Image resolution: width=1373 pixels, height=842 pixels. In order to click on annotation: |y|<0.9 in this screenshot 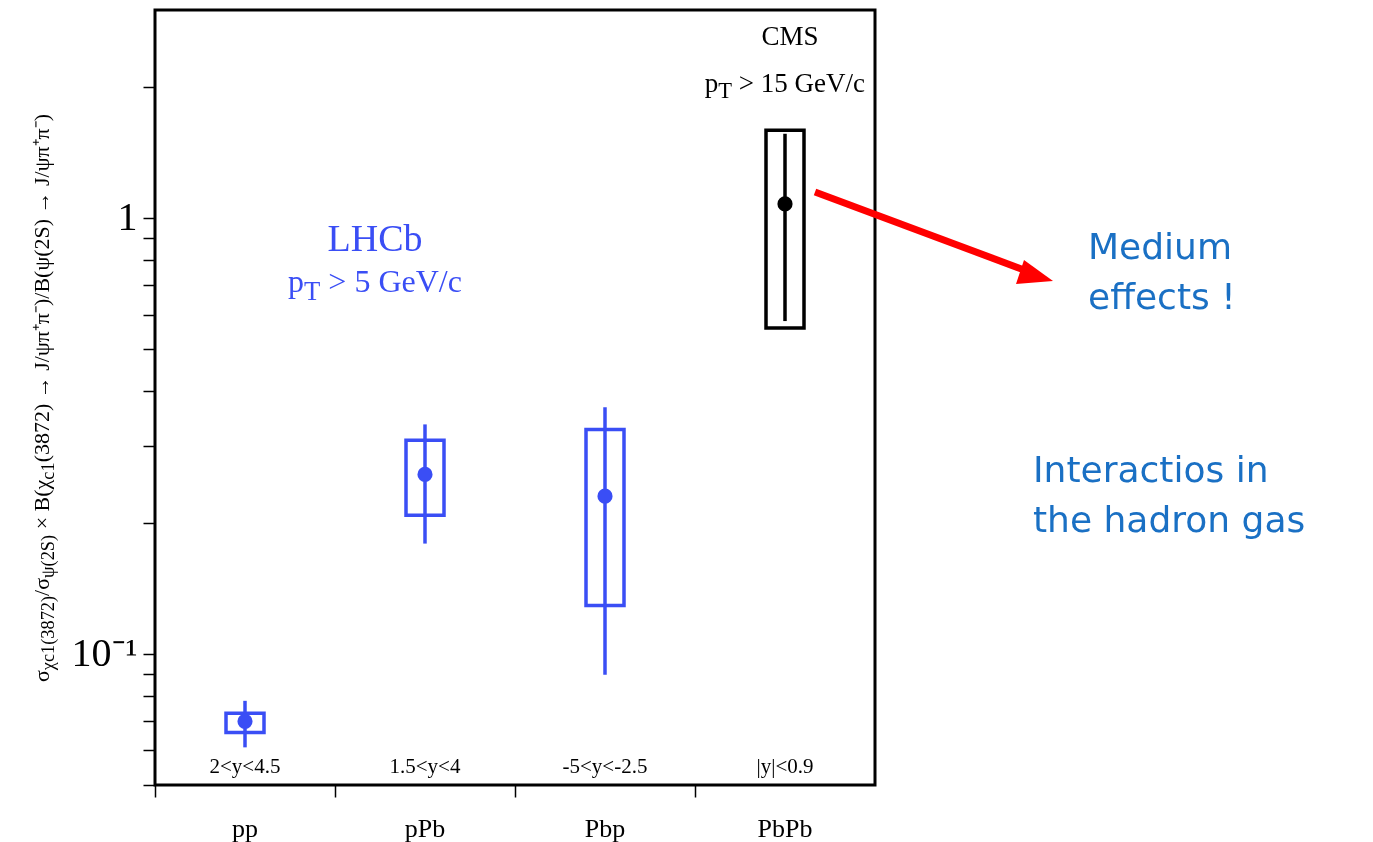, I will do `click(785, 766)`.